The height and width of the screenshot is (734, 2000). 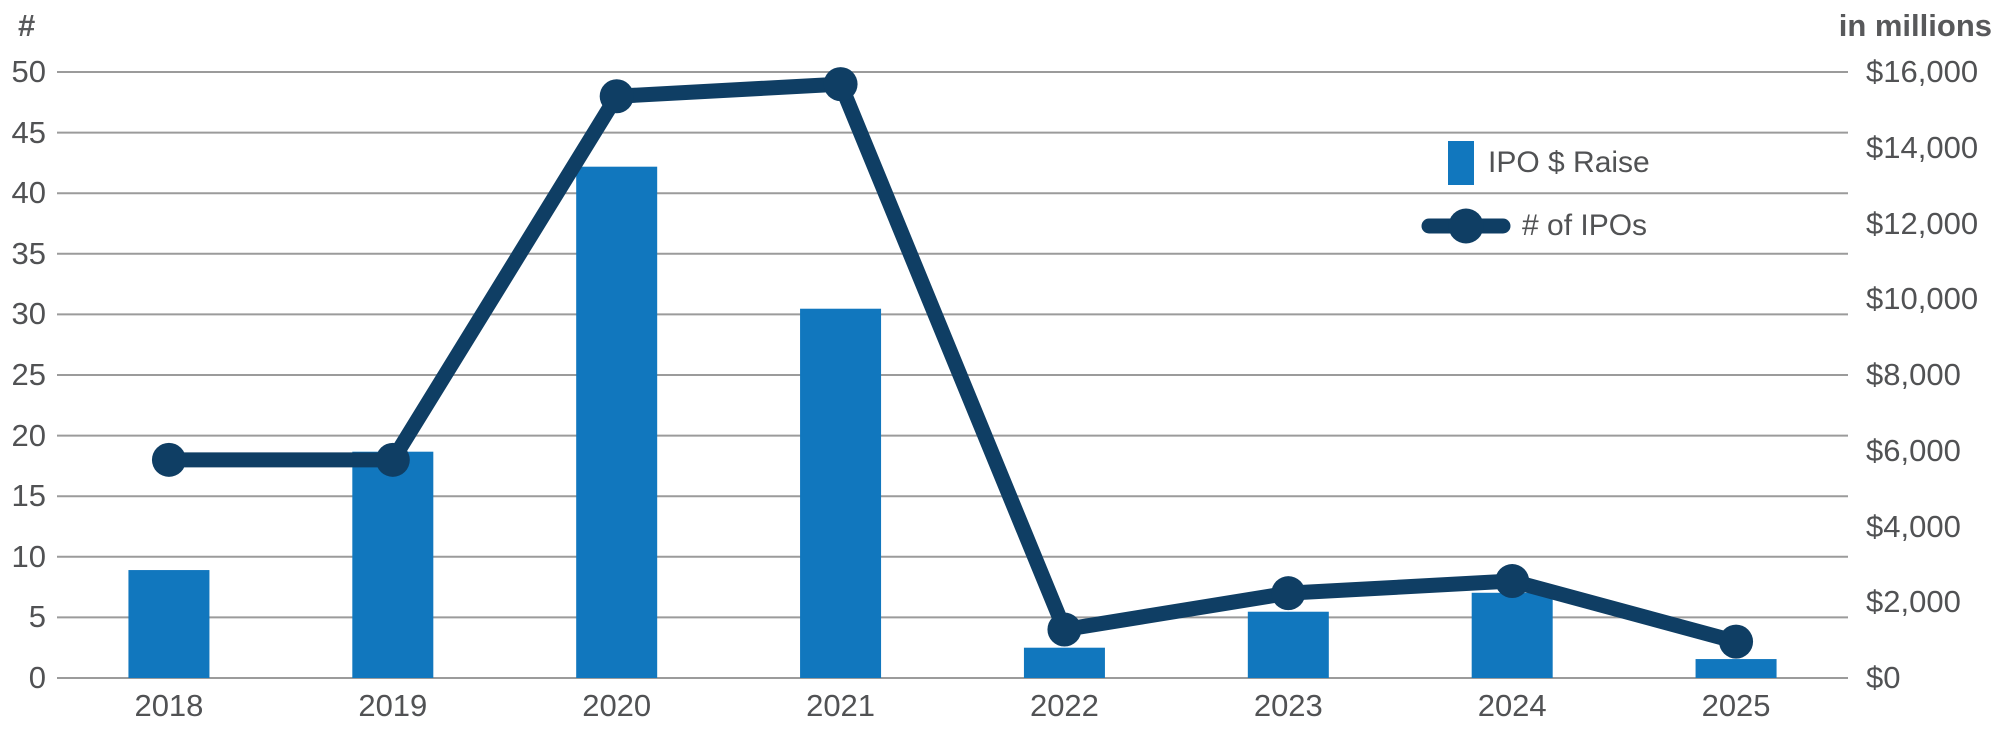 What do you see at coordinates (1915, 25) in the screenshot?
I see `right-axis-title: in millions` at bounding box center [1915, 25].